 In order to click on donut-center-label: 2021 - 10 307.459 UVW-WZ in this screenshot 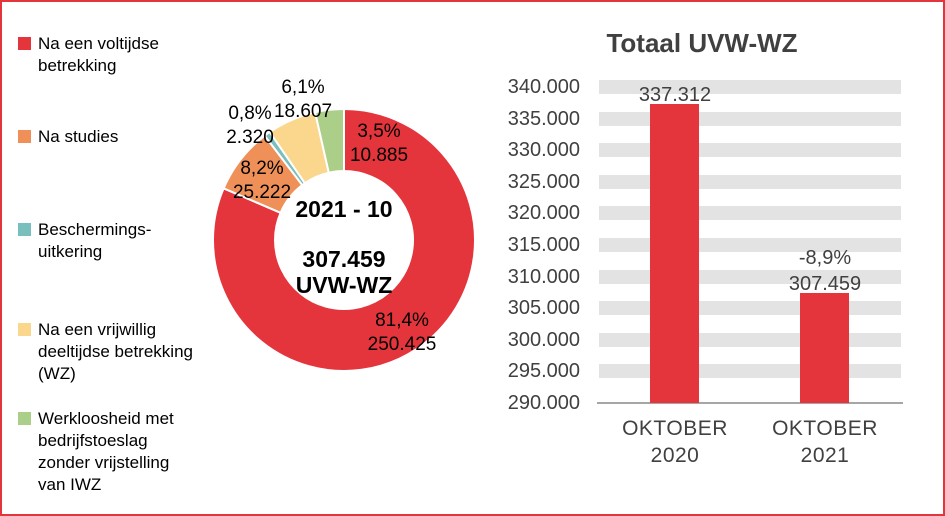, I will do `click(344, 247)`.